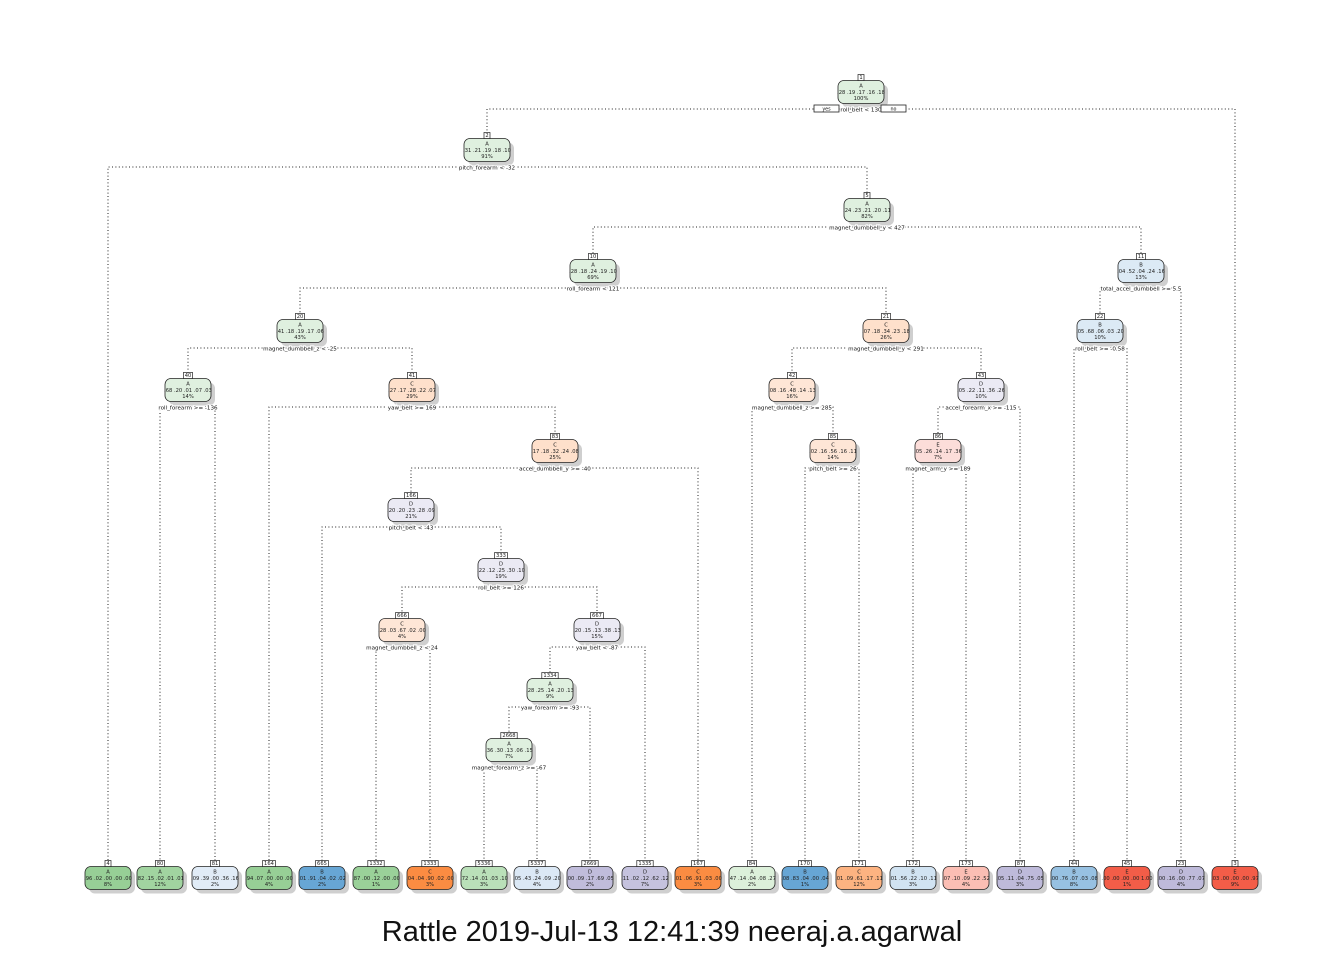 This screenshot has width=1344, height=960. Describe the element at coordinates (1074, 864) in the screenshot. I see `node-number: 44` at that location.